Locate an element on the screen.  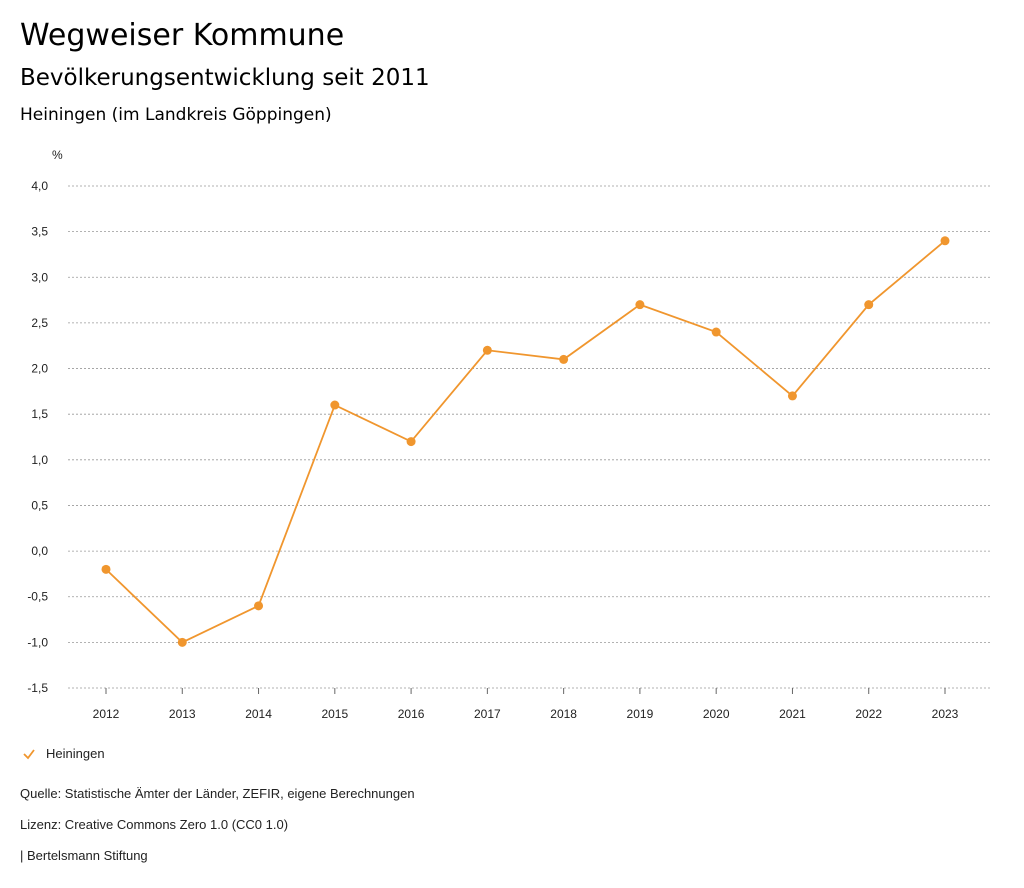
x-tick-label: 2014 is located at coordinates (258, 714).